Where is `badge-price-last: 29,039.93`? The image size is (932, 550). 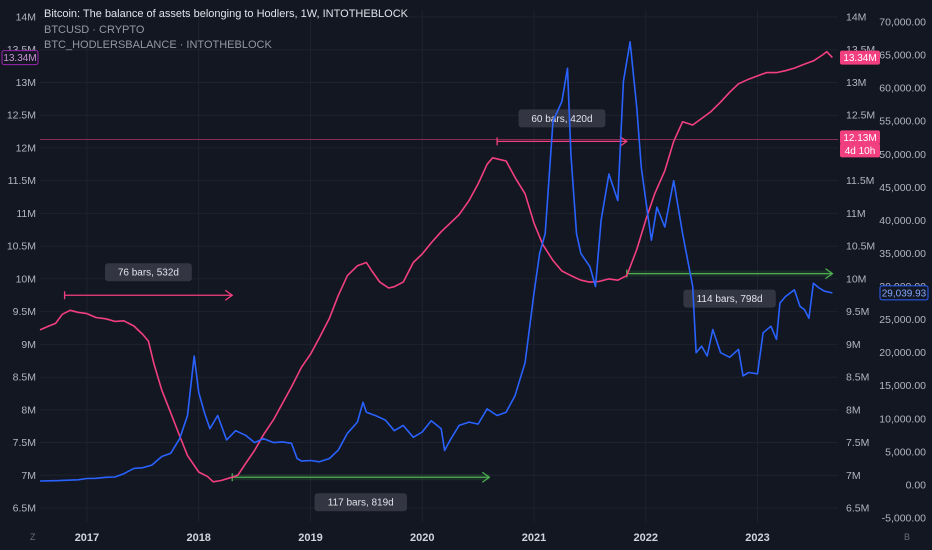 badge-price-last: 29,039.93 is located at coordinates (904, 293).